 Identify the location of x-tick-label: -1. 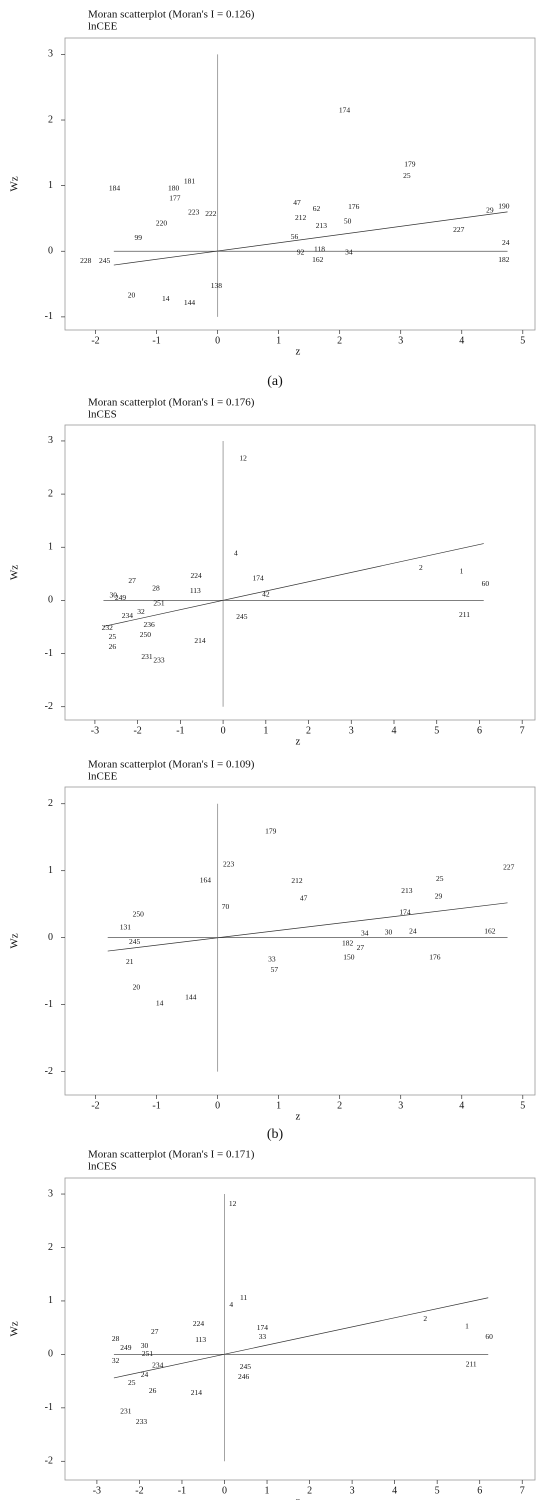
(182, 1490).